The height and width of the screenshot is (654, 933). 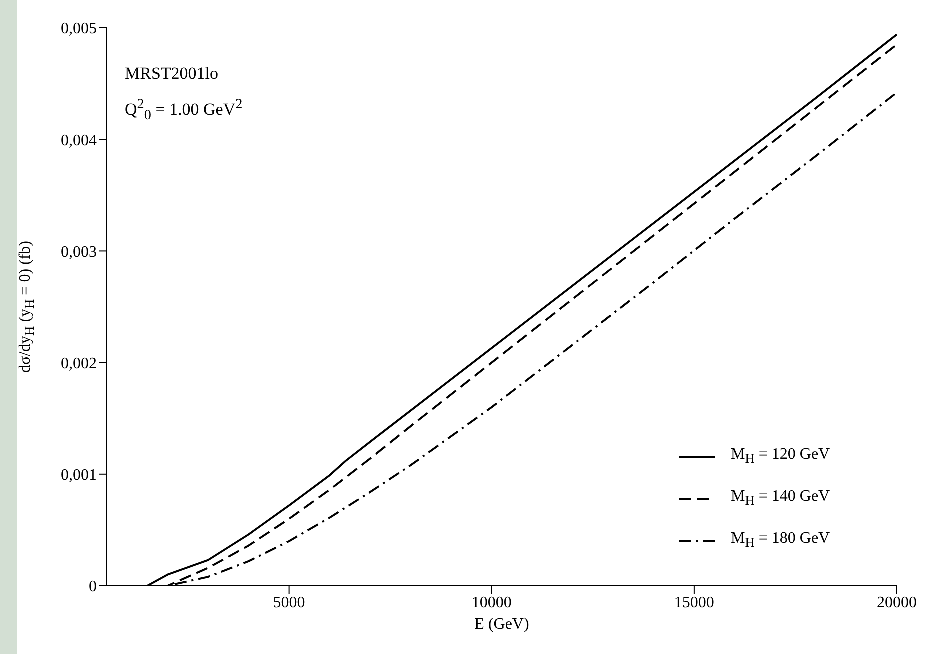 What do you see at coordinates (780, 541) in the screenshot?
I see `legend-label: M$_{H}$ = 180 GeV` at bounding box center [780, 541].